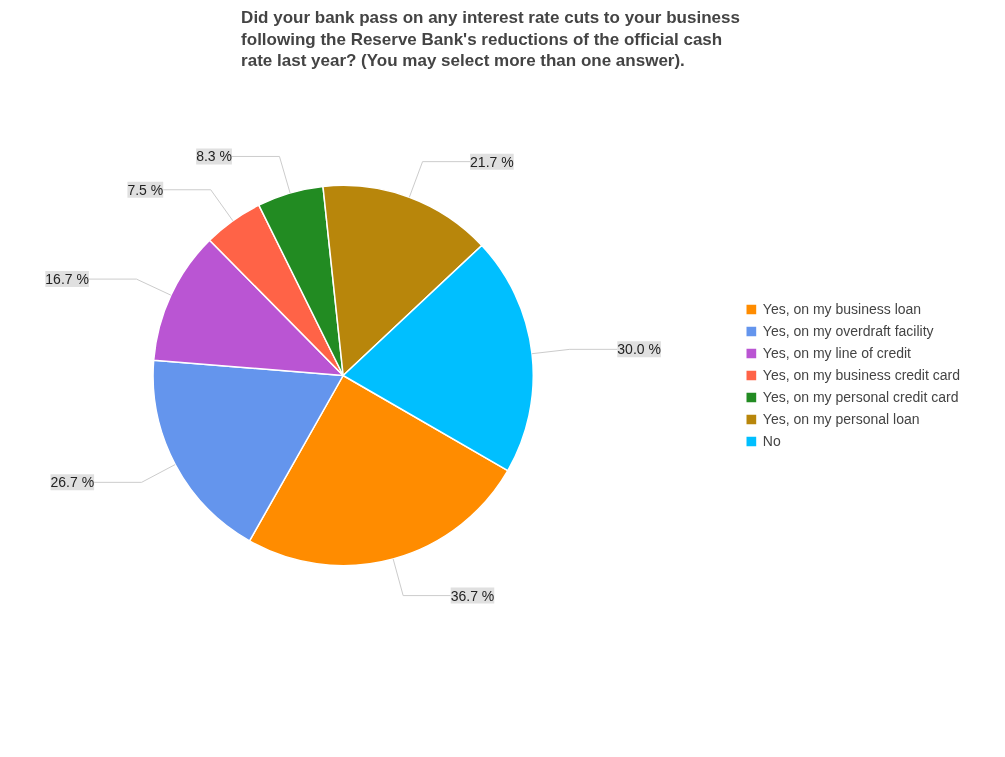 The width and height of the screenshot is (1005, 757). I want to click on data-label: 30.0 %, so click(639, 349).